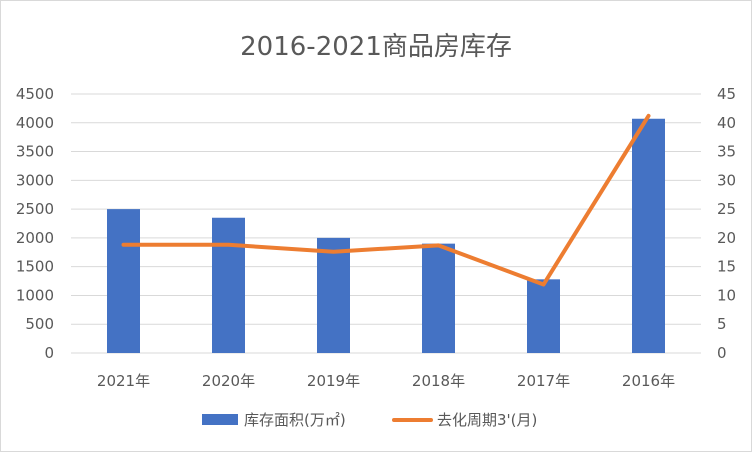 Image resolution: width=752 pixels, height=452 pixels. What do you see at coordinates (35, 267) in the screenshot?
I see `left-tick-label: 1500` at bounding box center [35, 267].